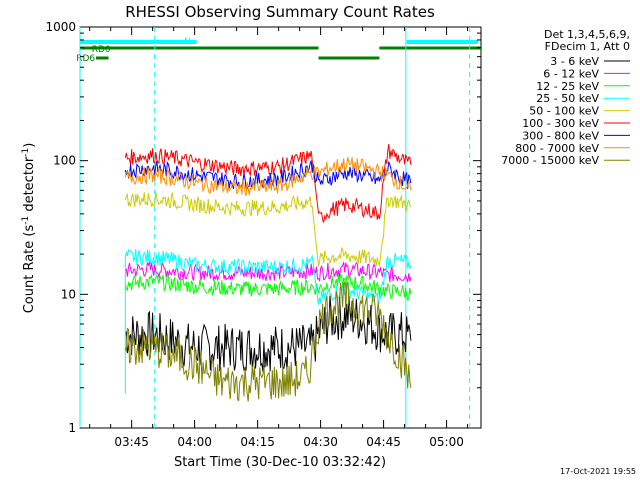 The image size is (640, 480). I want to click on chart-title: RHESSI Observing Summary Count Rates, so click(280, 12).